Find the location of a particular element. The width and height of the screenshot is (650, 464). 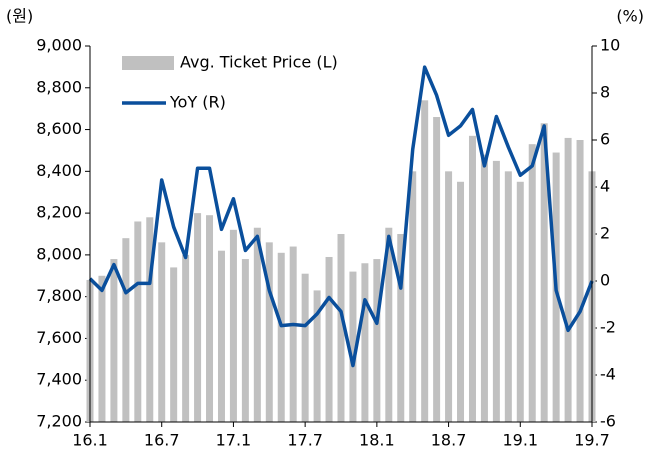

y2-tick-label: -6 is located at coordinates (608, 421).